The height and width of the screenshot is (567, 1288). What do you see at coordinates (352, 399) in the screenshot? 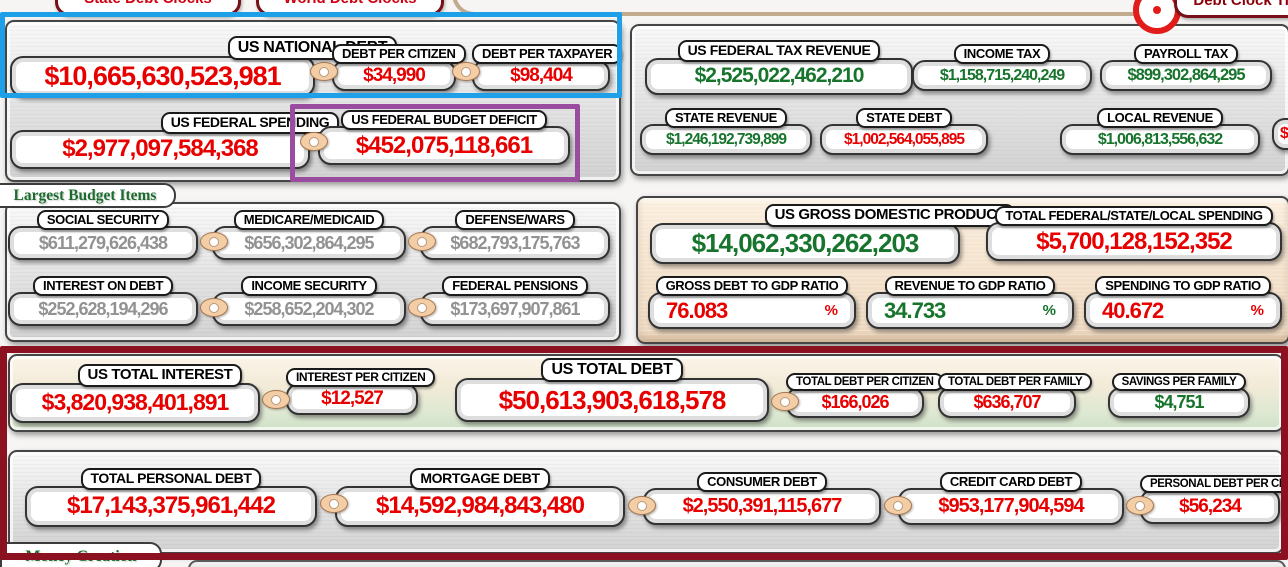
I see `interest-per-citizen-value: $12,527` at bounding box center [352, 399].